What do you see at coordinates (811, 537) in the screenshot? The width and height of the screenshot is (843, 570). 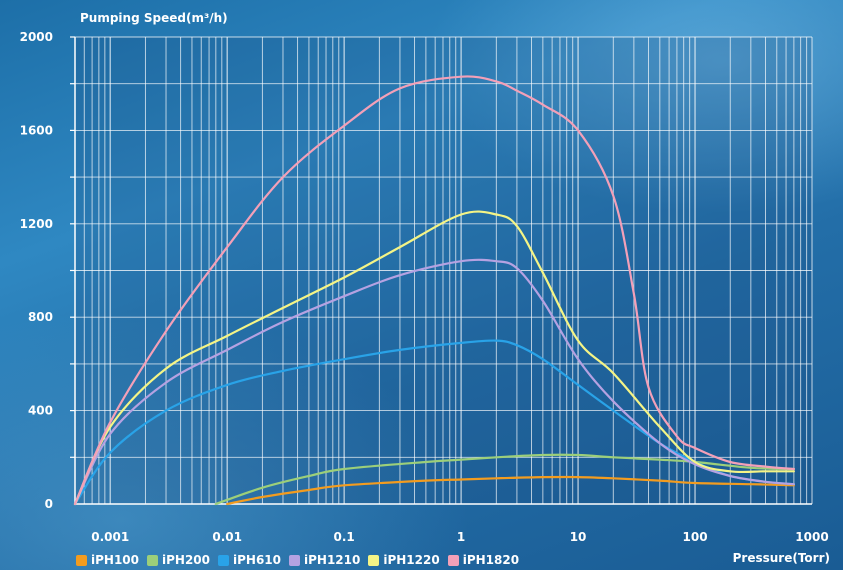 I see `x-tick-label: 1000` at bounding box center [811, 537].